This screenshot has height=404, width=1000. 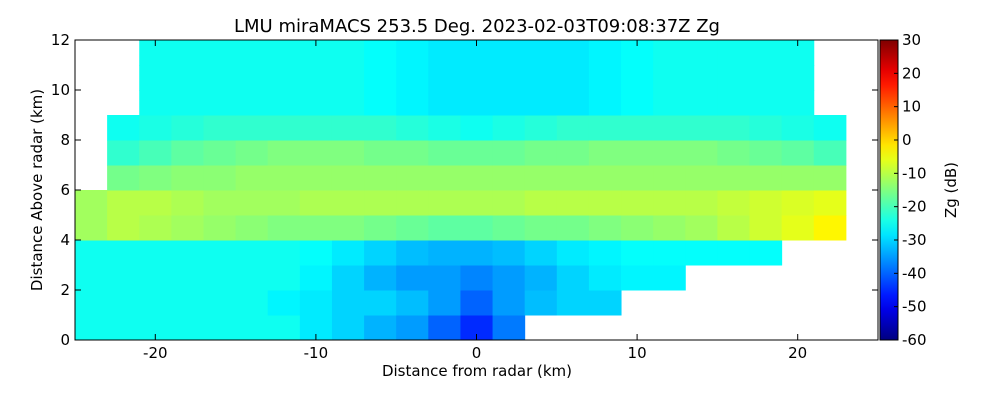 What do you see at coordinates (914, 273) in the screenshot?
I see `colorbar-tick-label: -40` at bounding box center [914, 273].